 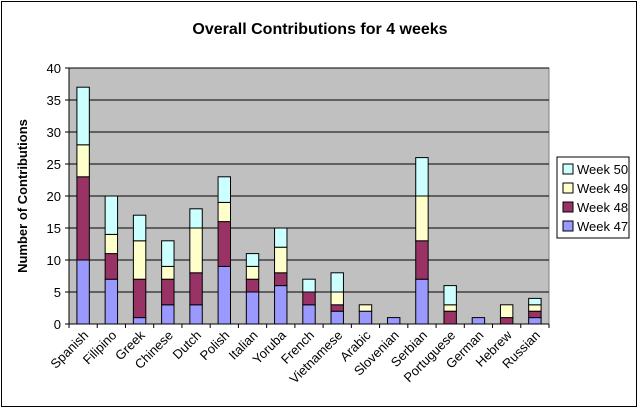 What do you see at coordinates (319, 29) in the screenshot?
I see `chart-title: Overall Contributions for 4 weeks` at bounding box center [319, 29].